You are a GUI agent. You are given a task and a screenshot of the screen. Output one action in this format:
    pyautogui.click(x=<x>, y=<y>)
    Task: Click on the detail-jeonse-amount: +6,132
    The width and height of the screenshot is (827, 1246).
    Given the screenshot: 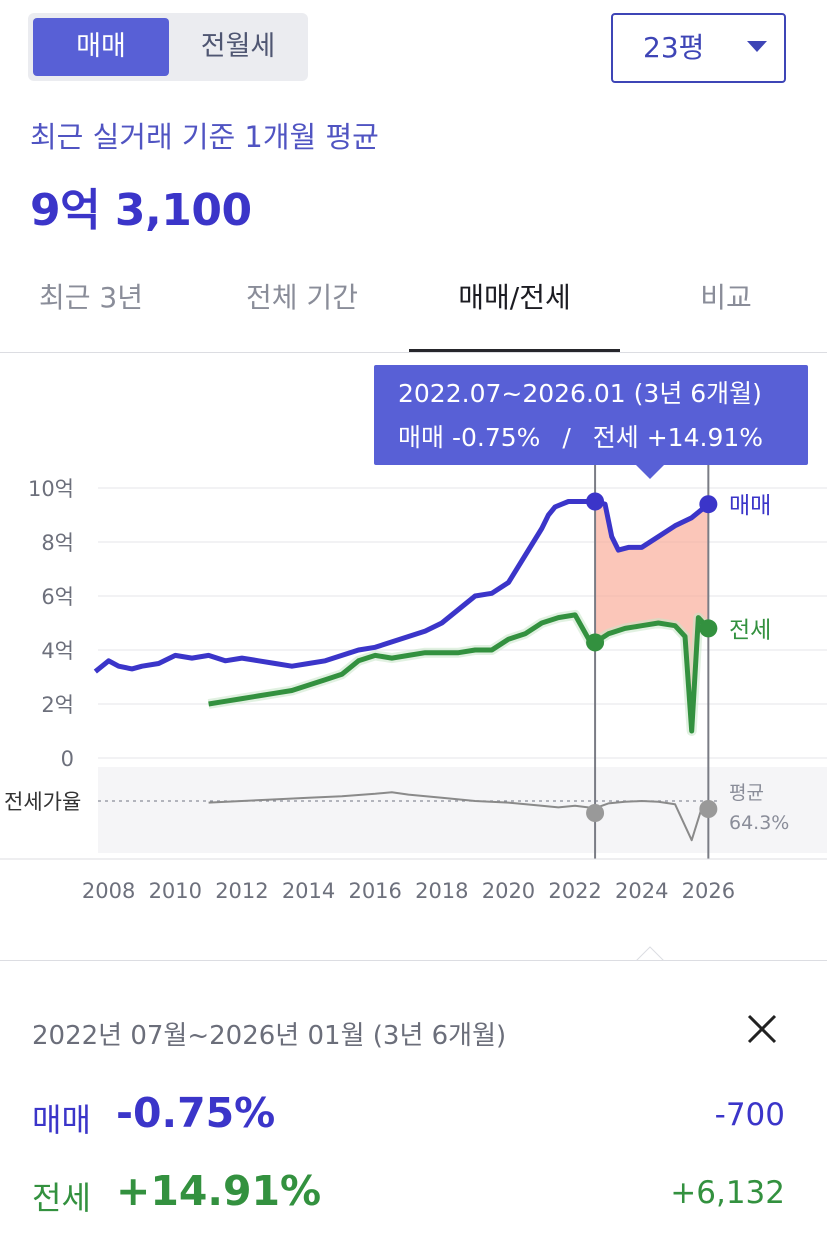 What is the action you would take?
    pyautogui.click(x=727, y=1193)
    